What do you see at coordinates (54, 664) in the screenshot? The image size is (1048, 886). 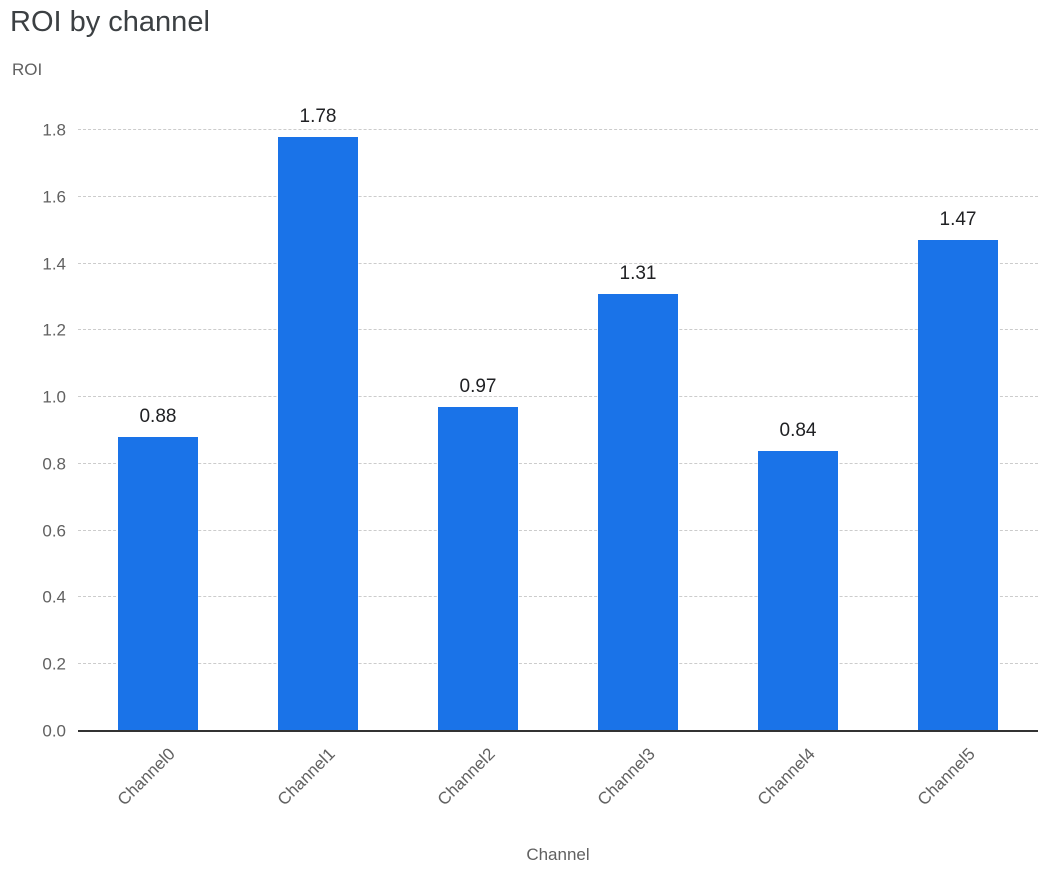 I see `y-tick-label: 0.2` at bounding box center [54, 664].